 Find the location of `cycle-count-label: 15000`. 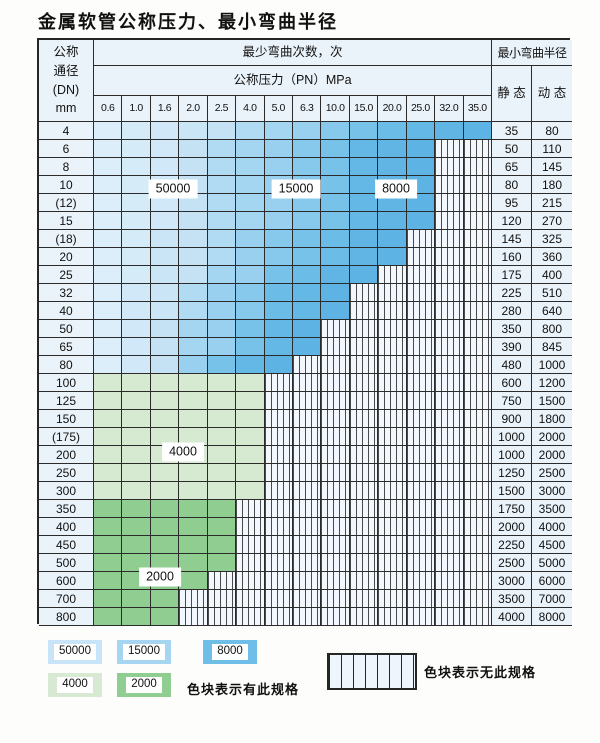

cycle-count-label: 15000 is located at coordinates (296, 189).